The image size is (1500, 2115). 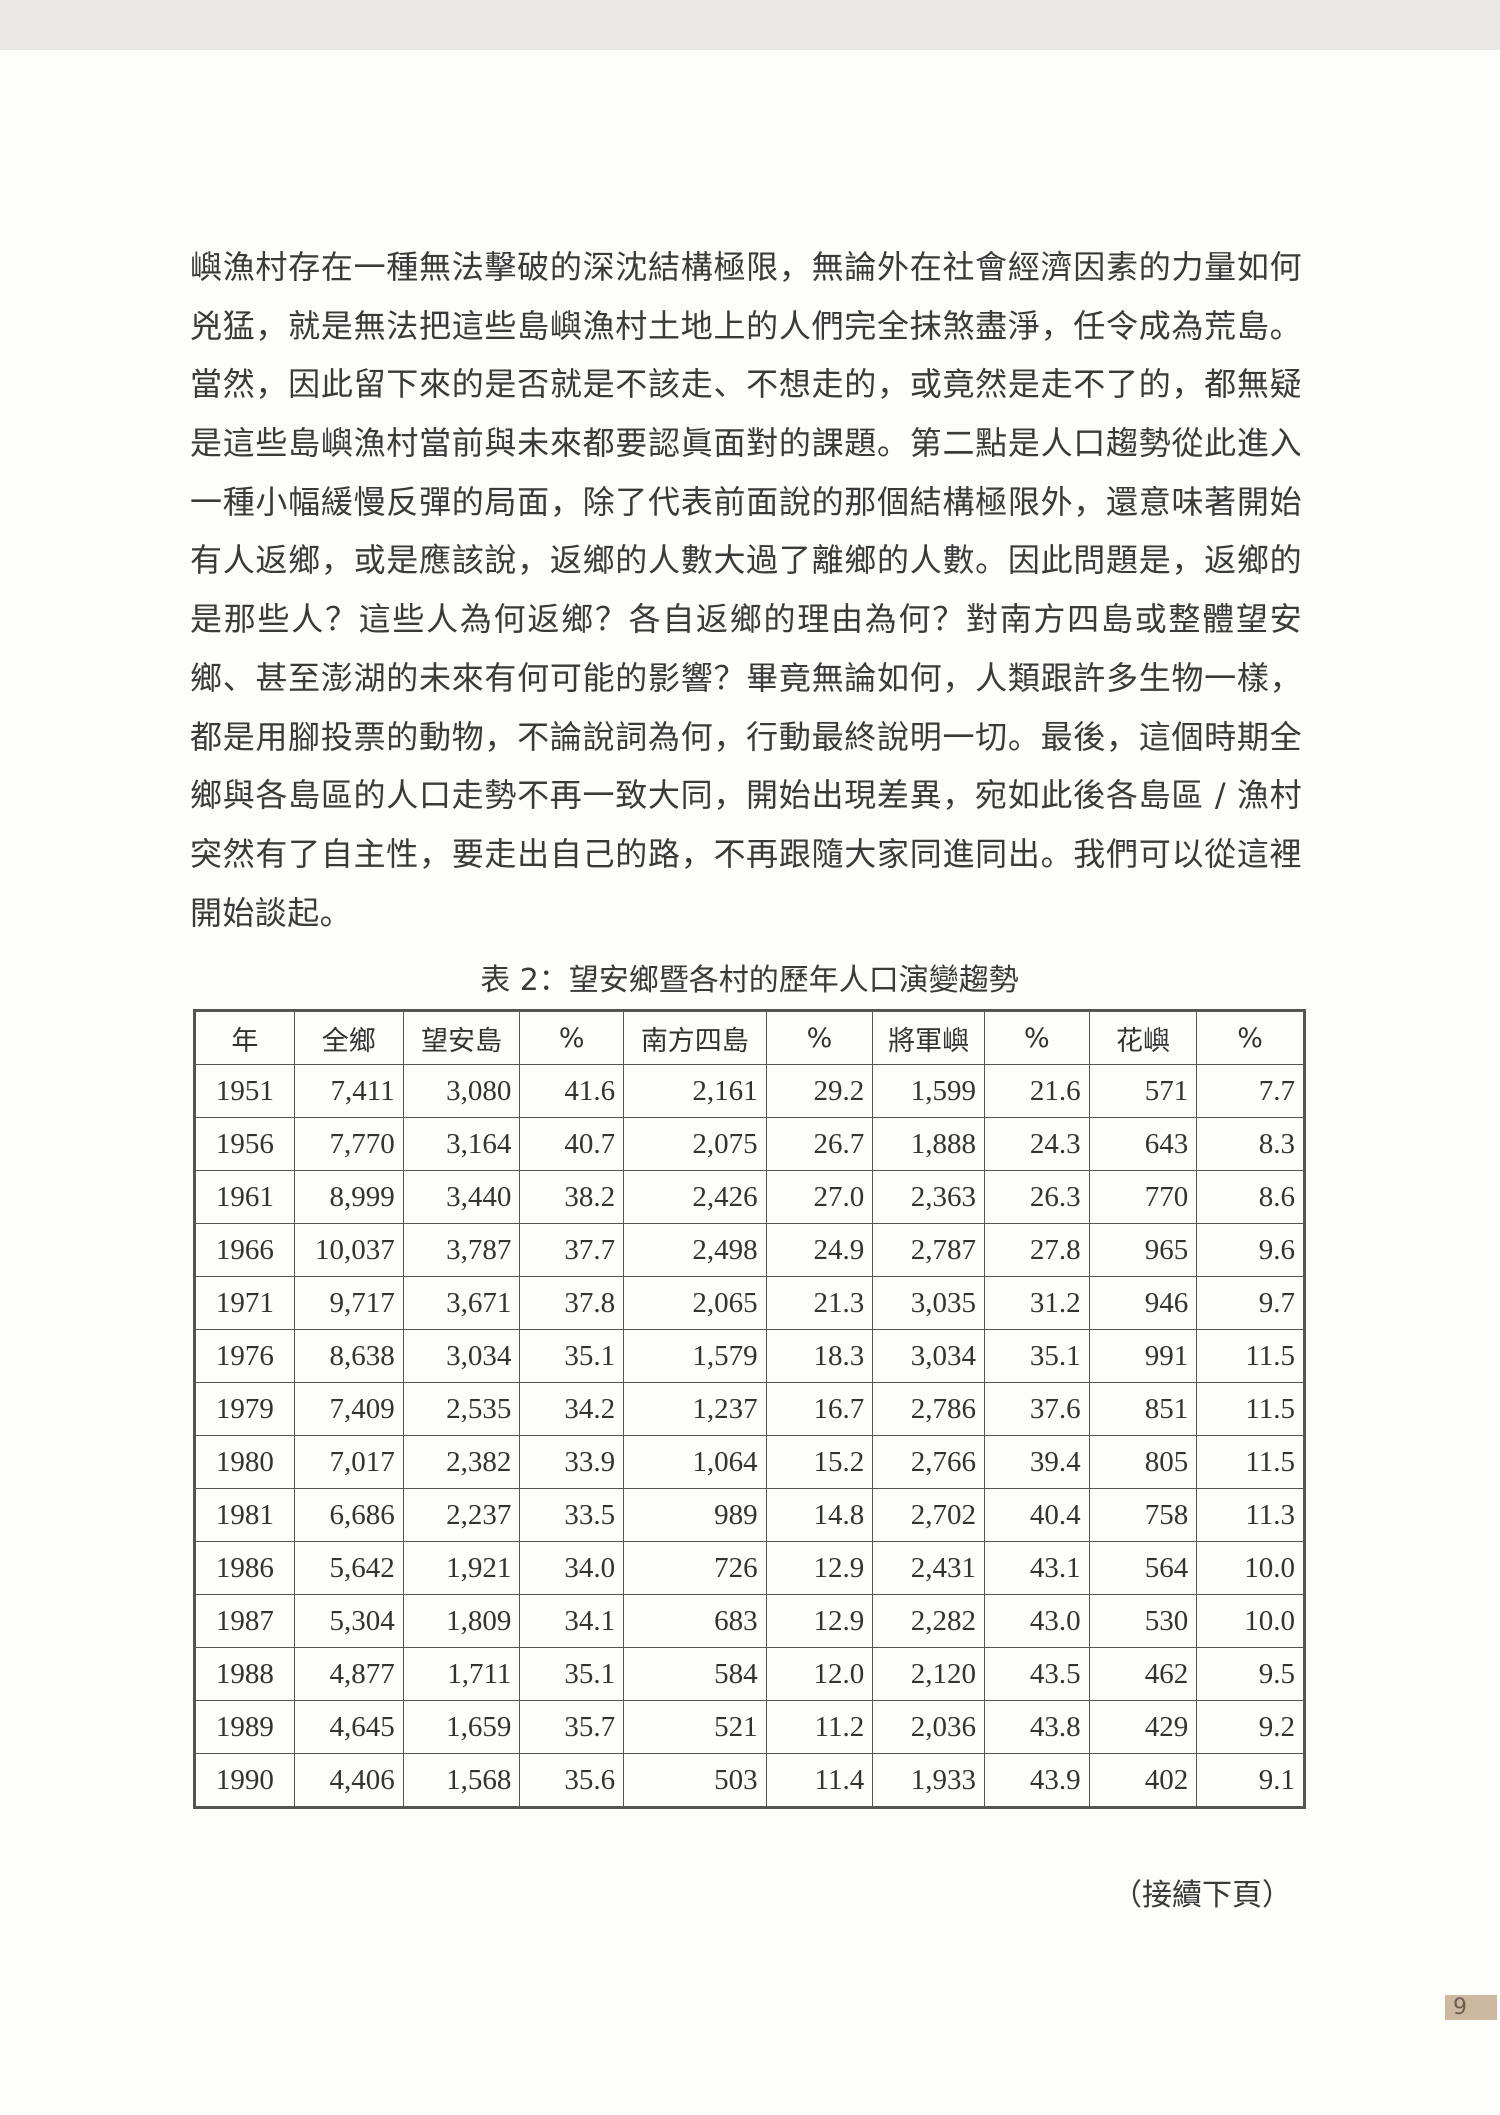 What do you see at coordinates (1036, 1515) in the screenshot?
I see `table-cell: 40.4` at bounding box center [1036, 1515].